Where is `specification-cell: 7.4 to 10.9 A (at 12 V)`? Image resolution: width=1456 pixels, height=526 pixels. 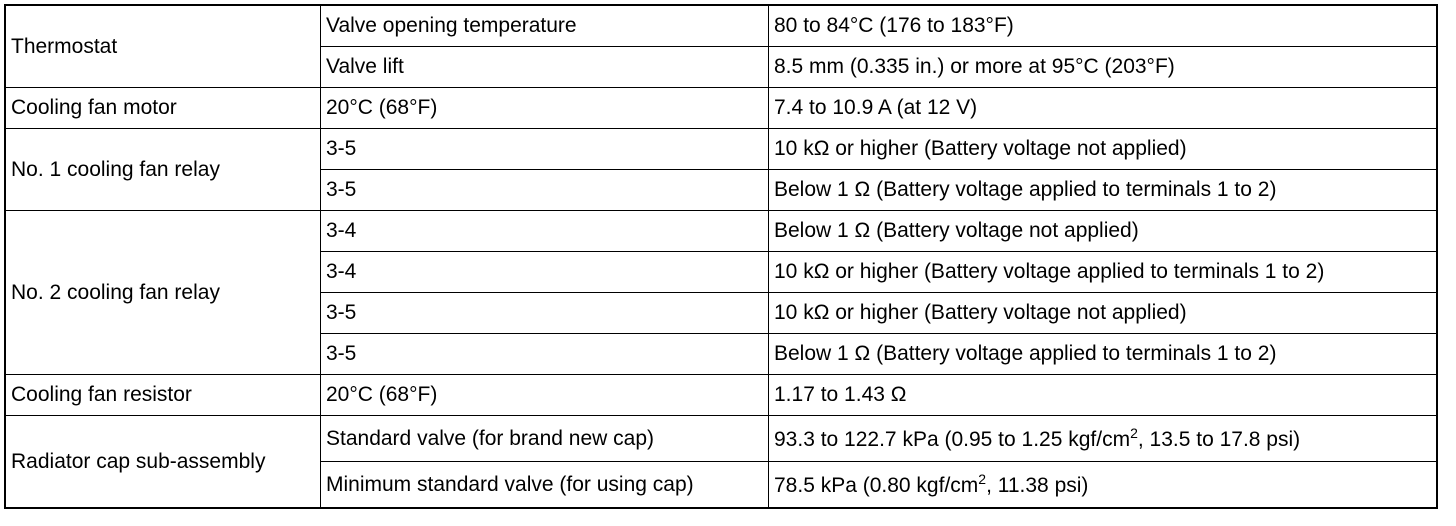 specification-cell: 7.4 to 10.9 A (at 12 V) is located at coordinates (1103, 108).